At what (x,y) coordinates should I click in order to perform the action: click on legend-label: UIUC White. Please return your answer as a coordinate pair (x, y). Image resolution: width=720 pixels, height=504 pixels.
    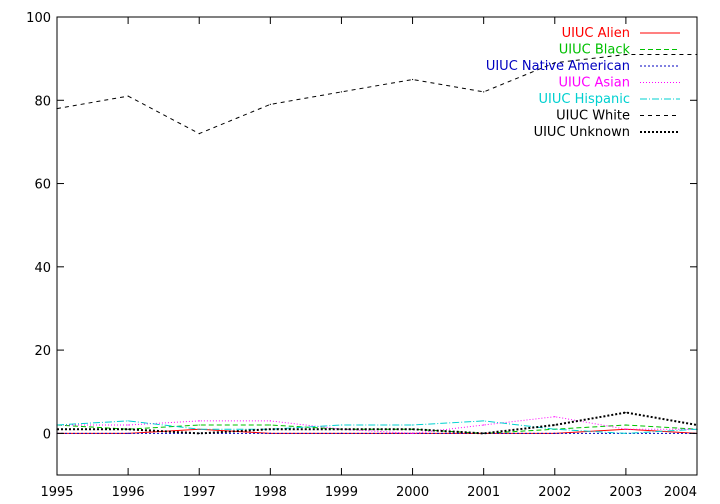
    Looking at the image, I should click on (593, 116).